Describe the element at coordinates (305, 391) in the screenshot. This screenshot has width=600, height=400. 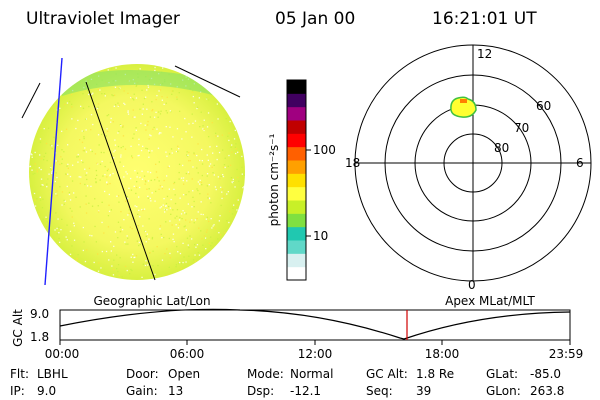
I see `info-dsp-value: -12.1` at that location.